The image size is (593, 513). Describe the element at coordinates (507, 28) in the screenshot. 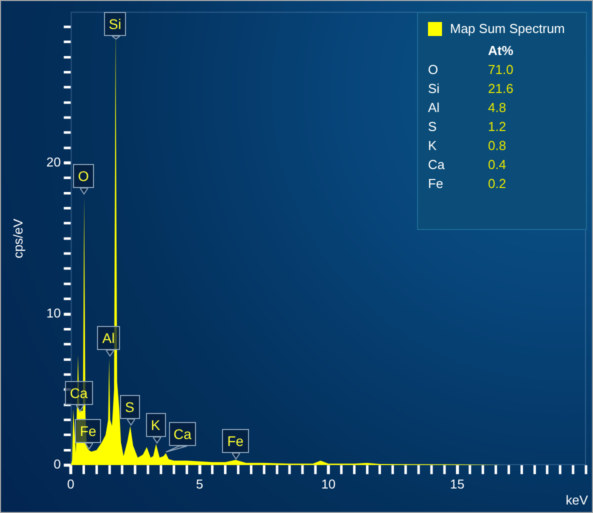

I see `legend-label: Map Sum Spectrum` at that location.